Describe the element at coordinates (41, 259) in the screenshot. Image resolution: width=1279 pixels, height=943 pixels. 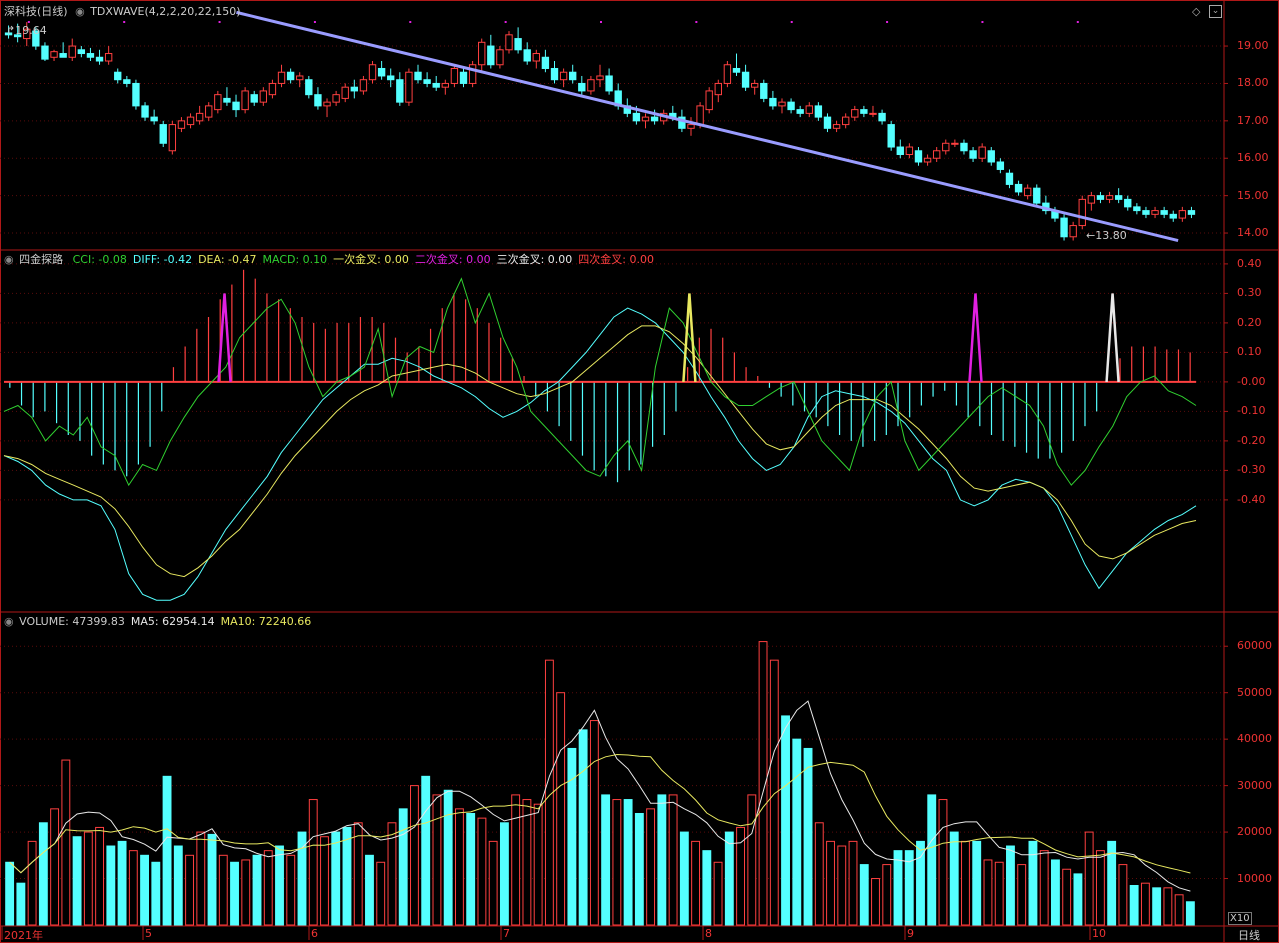
I see `indicator-name-macd: 四金探路` at that location.